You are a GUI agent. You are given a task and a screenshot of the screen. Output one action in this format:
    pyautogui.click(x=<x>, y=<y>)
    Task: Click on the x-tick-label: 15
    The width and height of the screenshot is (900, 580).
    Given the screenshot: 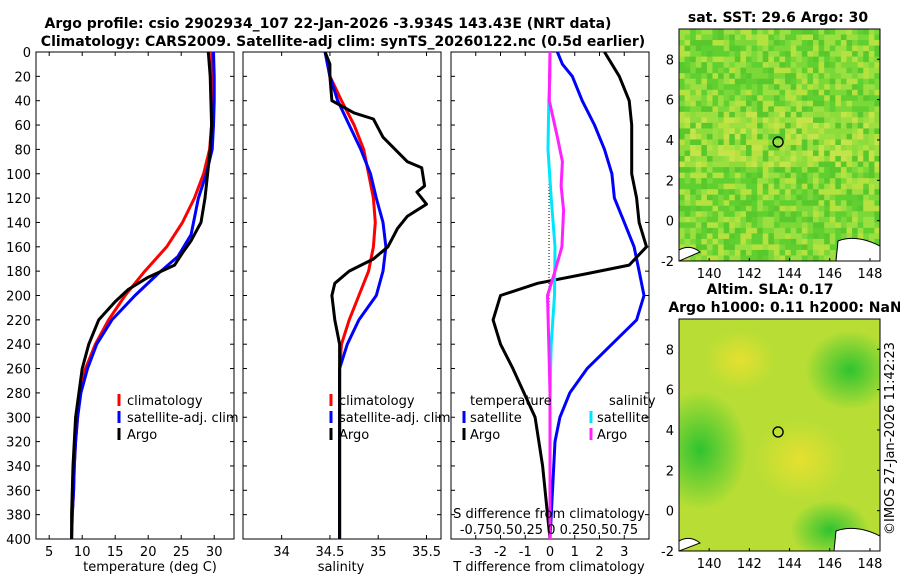 What is the action you would take?
    pyautogui.click(x=115, y=552)
    